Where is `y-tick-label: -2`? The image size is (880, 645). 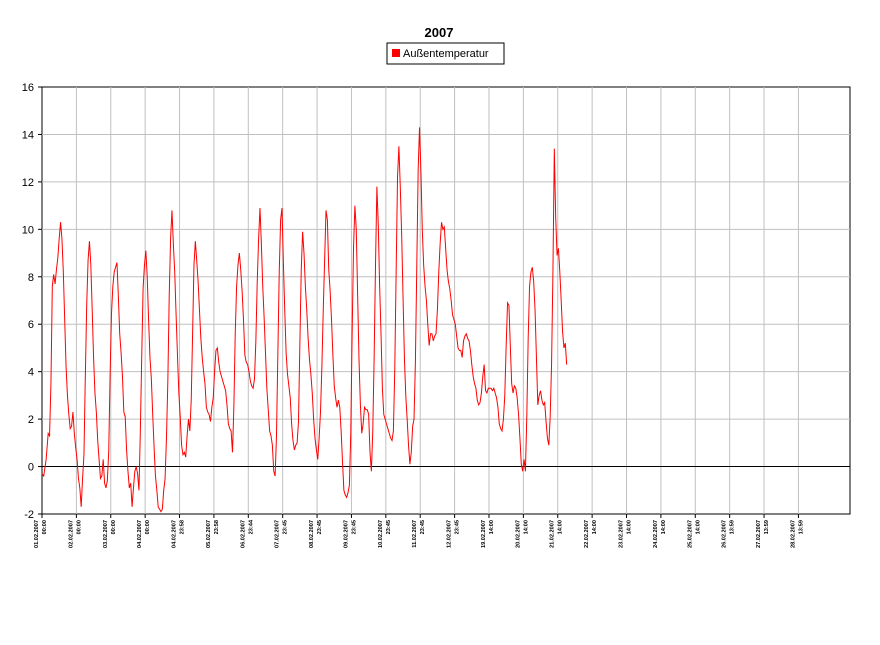
y-tick-label: -2 is located at coordinates (29, 515).